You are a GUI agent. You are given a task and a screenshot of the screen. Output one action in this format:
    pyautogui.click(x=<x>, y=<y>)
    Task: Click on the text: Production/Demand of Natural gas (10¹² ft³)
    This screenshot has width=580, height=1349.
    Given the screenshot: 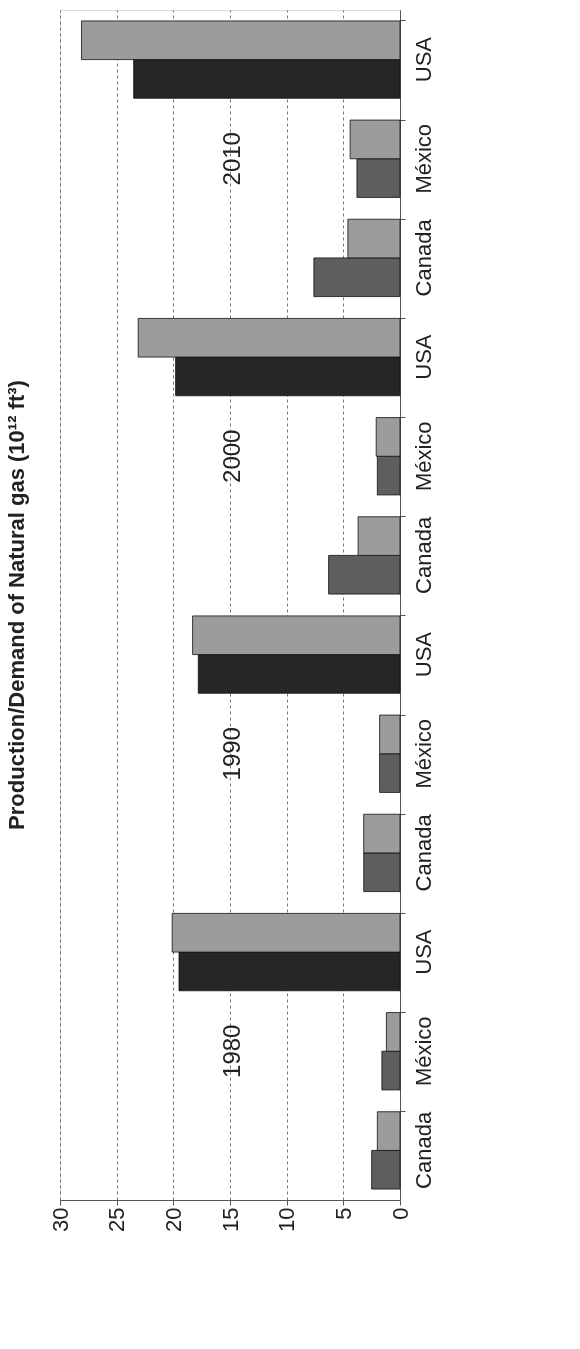 What is the action you would take?
    pyautogui.click(x=16, y=605)
    